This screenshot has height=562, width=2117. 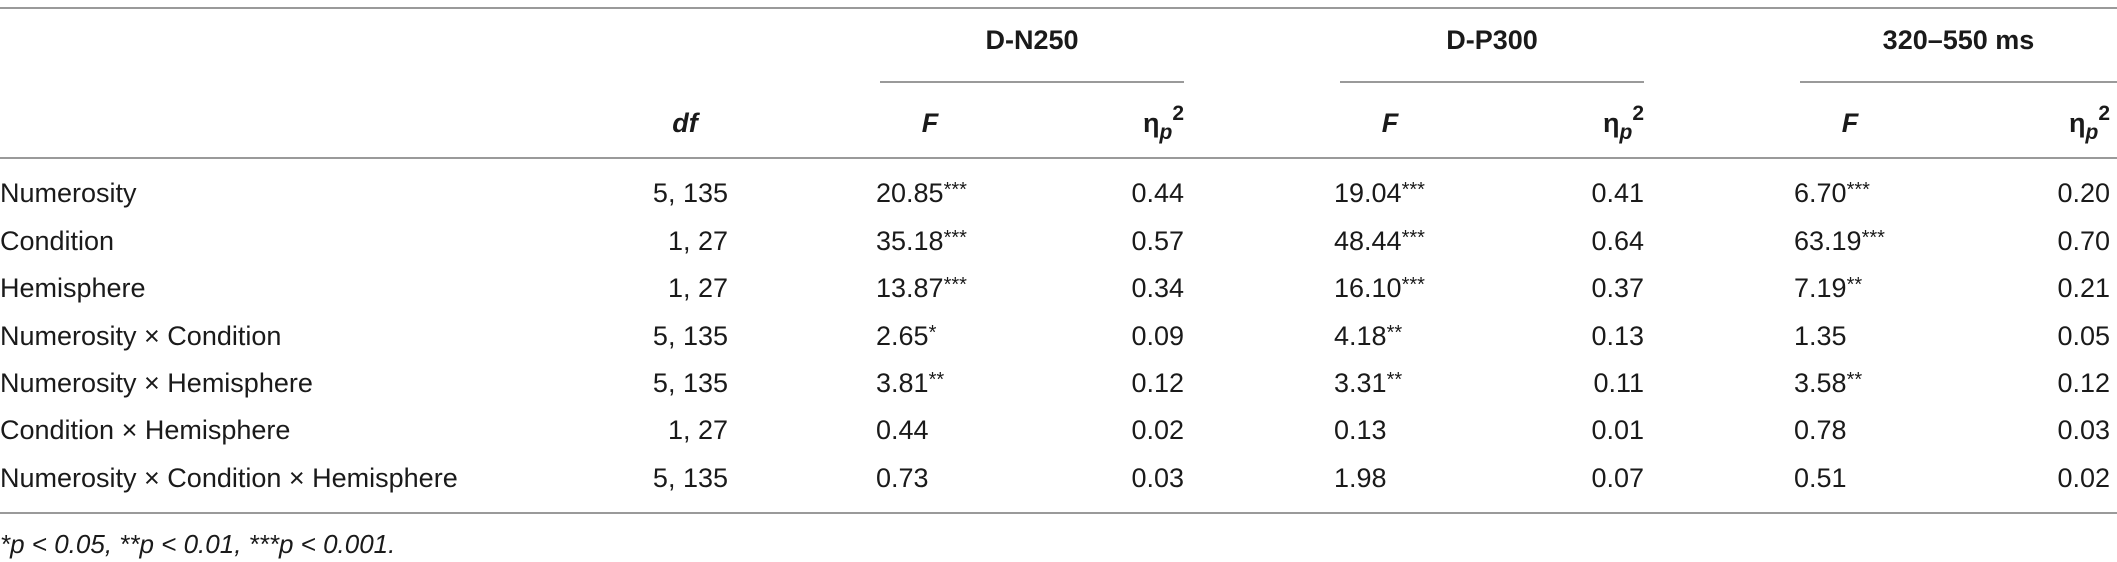 What do you see at coordinates (2083, 430) in the screenshot?
I see `cell-late-eta-value: 0.03` at bounding box center [2083, 430].